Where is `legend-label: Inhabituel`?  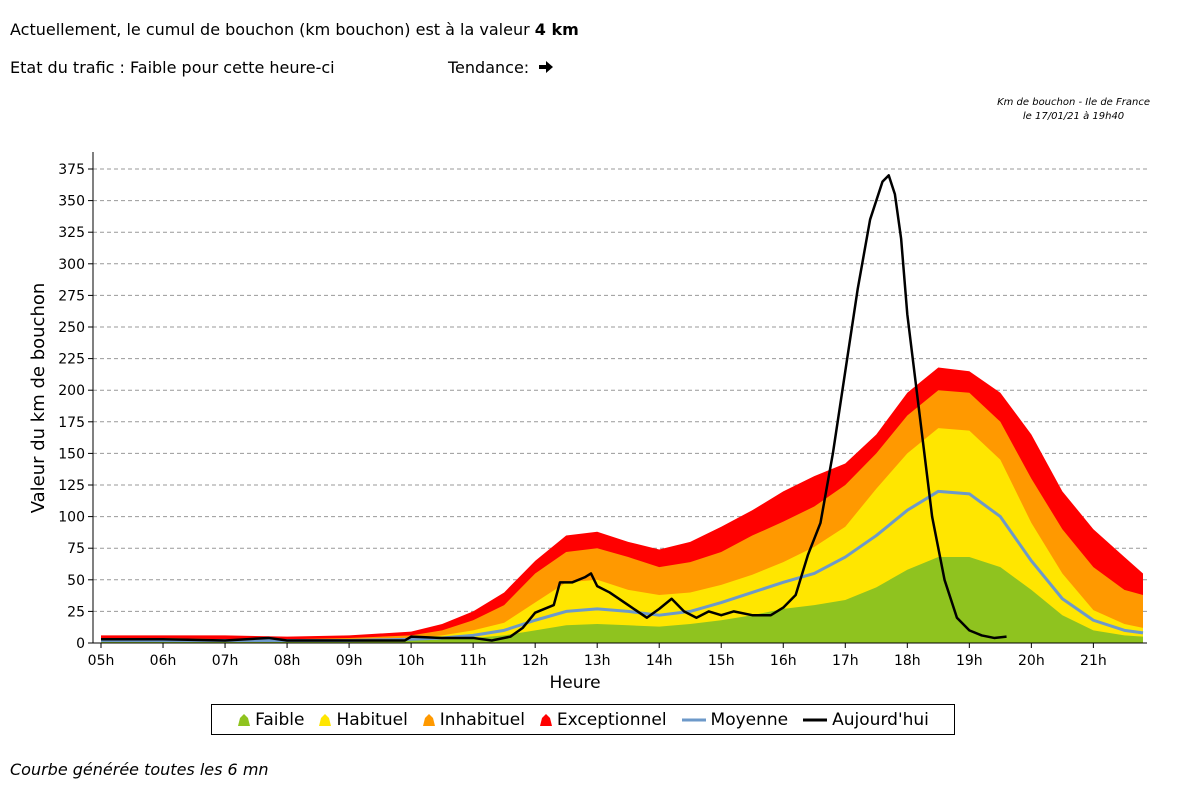
legend-label: Inhabituel is located at coordinates (482, 719).